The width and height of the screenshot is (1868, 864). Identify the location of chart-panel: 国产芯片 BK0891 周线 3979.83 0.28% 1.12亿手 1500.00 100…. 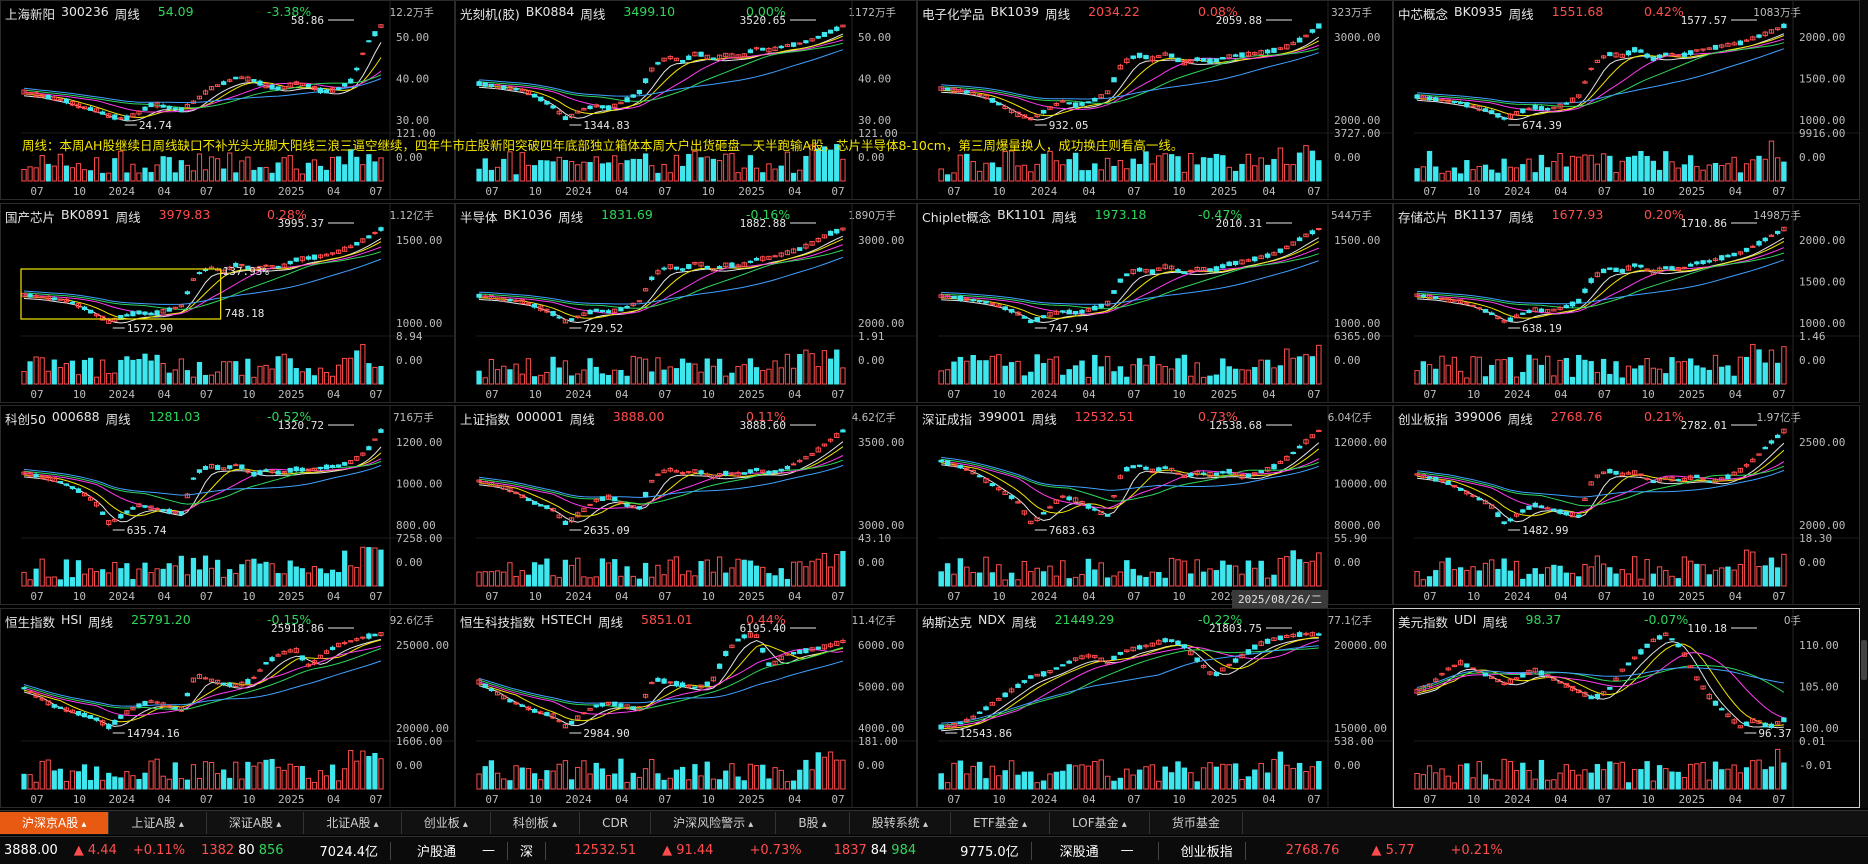
(227, 303).